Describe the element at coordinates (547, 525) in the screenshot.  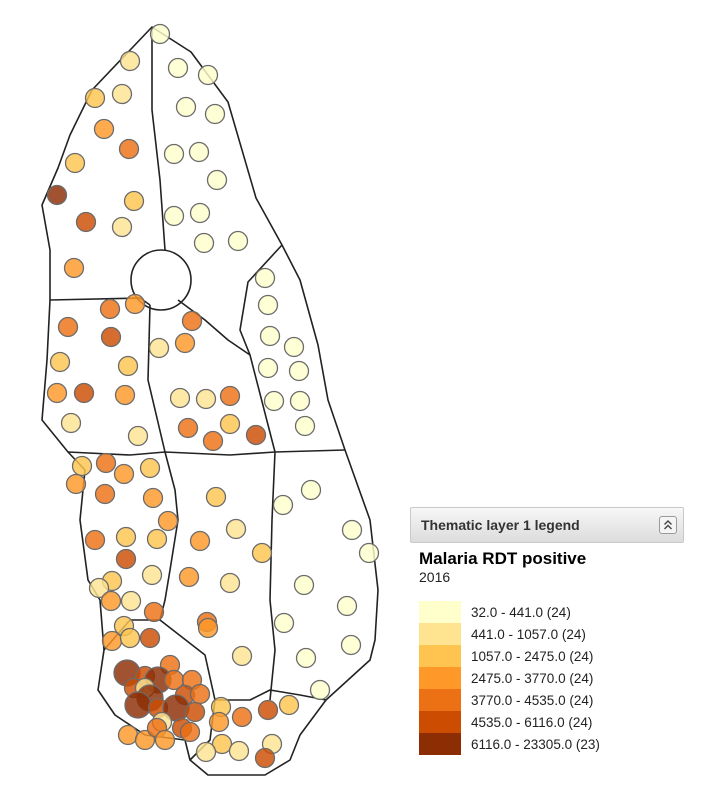
I see `legend-header: Thematic layer 1 legend` at that location.